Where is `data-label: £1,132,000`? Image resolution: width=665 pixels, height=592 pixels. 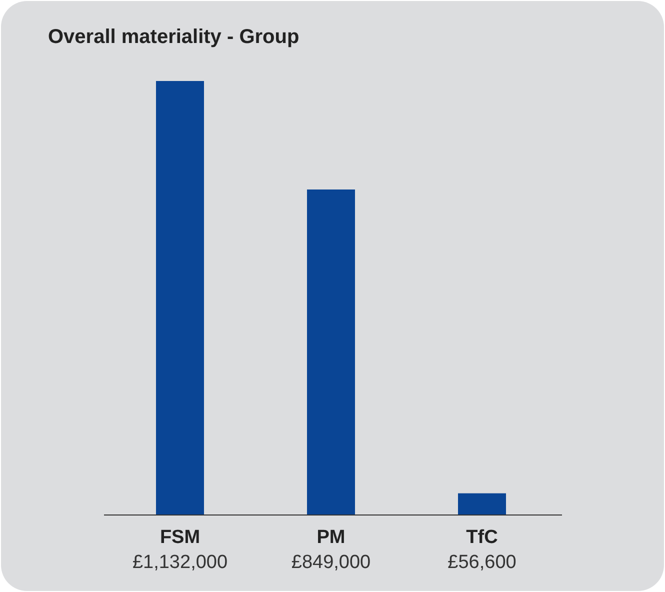 data-label: £1,132,000 is located at coordinates (180, 562).